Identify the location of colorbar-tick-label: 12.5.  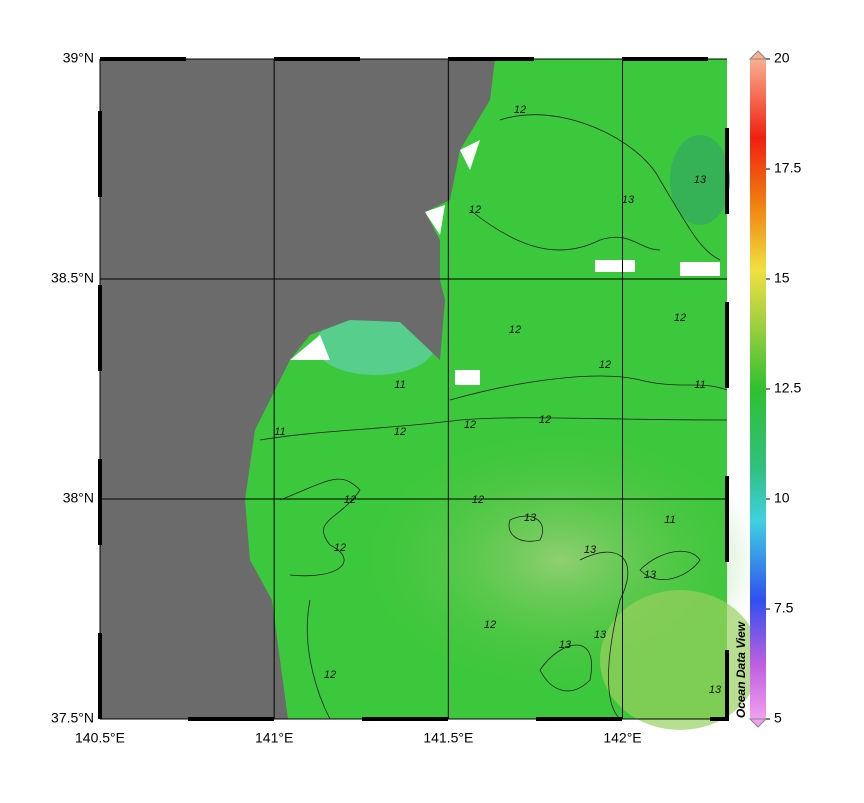
(787, 388).